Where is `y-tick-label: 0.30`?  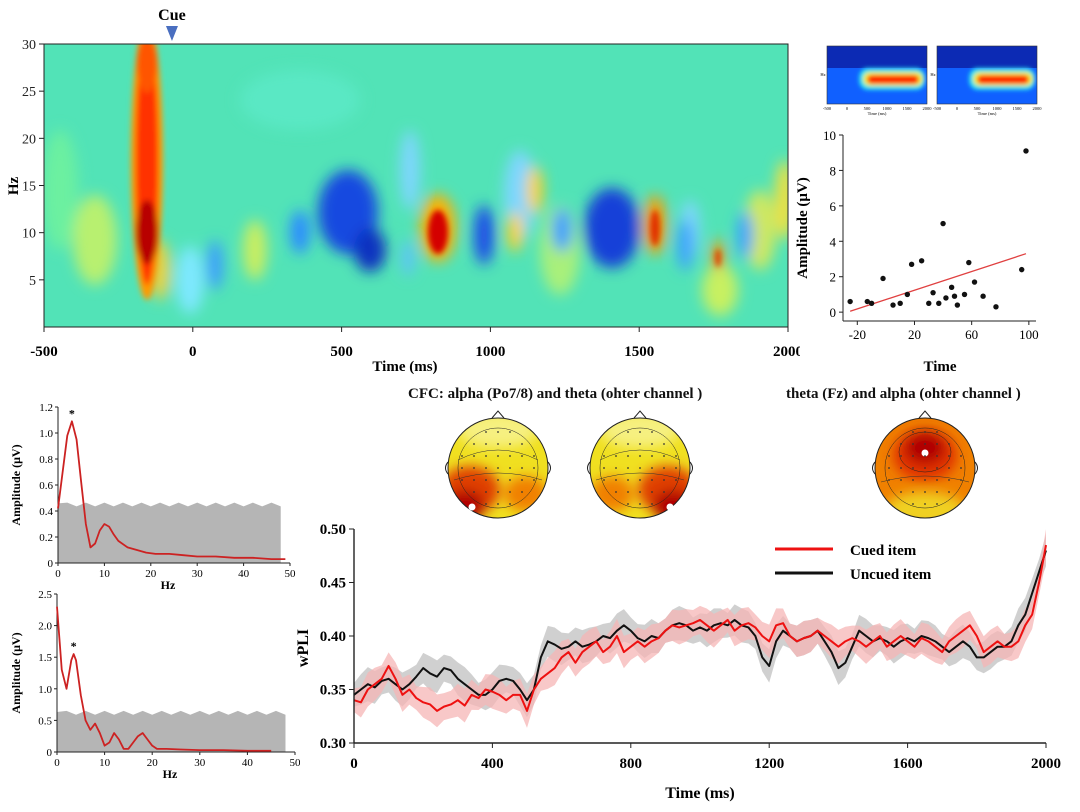
y-tick-label: 0.30 is located at coordinates (333, 744).